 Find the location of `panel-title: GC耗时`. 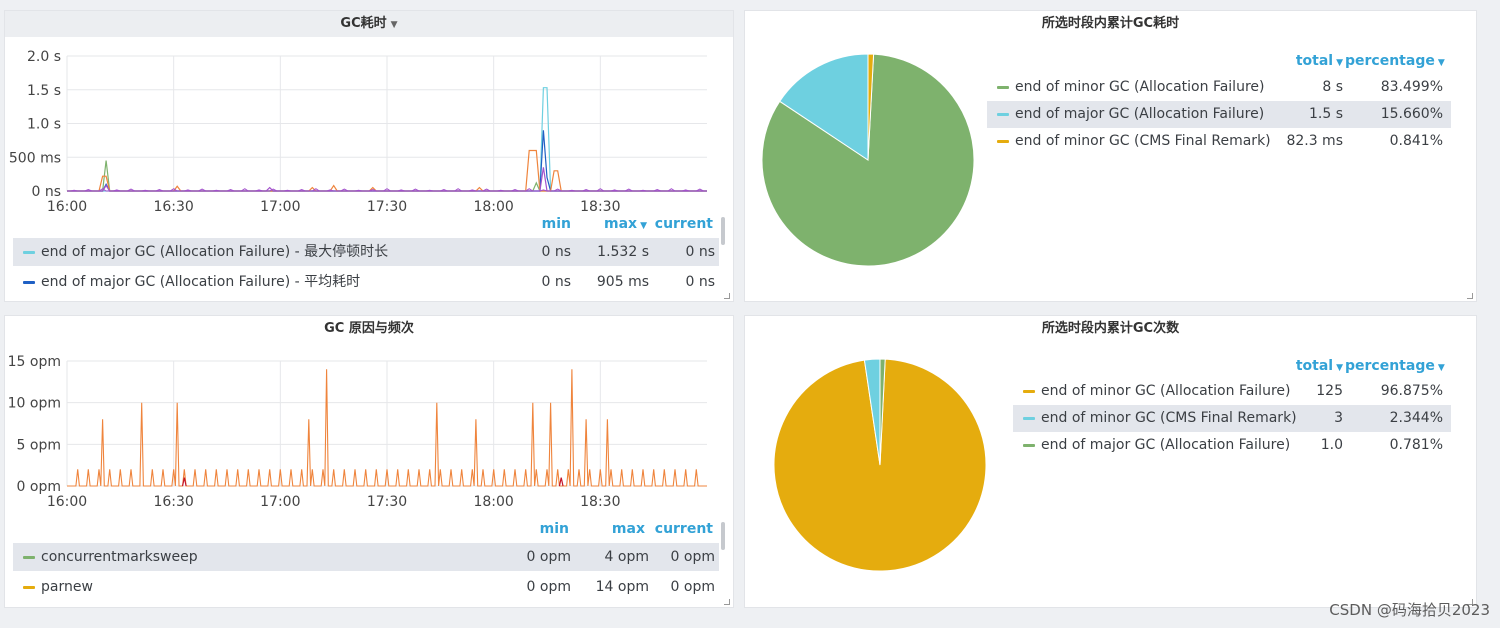

panel-title: GC耗时 is located at coordinates (363, 23).